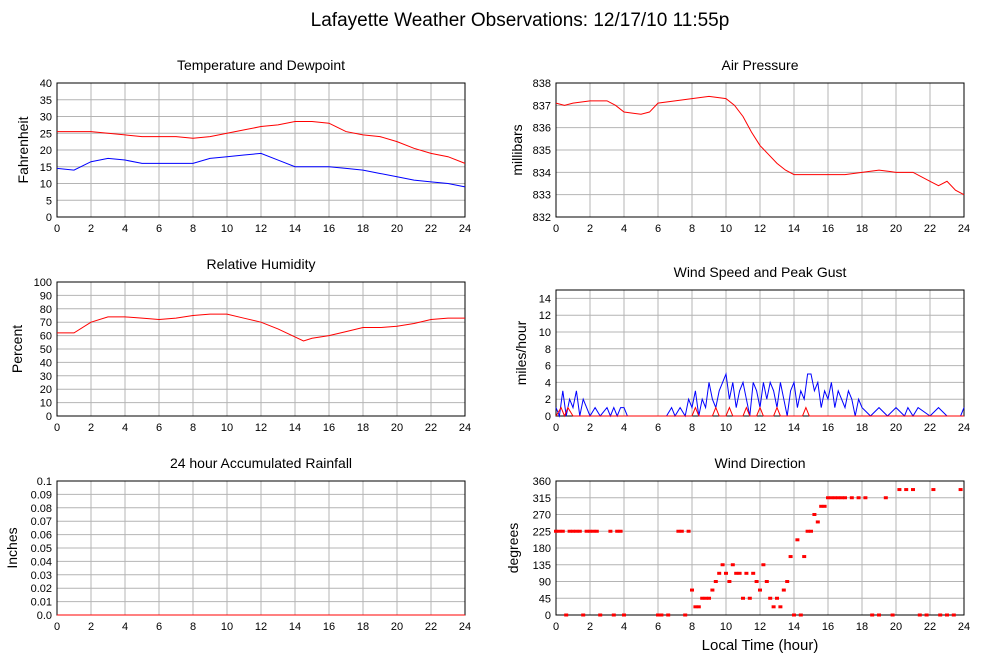 The width and height of the screenshot is (999, 659). Describe the element at coordinates (43, 283) in the screenshot. I see `y-tick-label: 100` at that location.